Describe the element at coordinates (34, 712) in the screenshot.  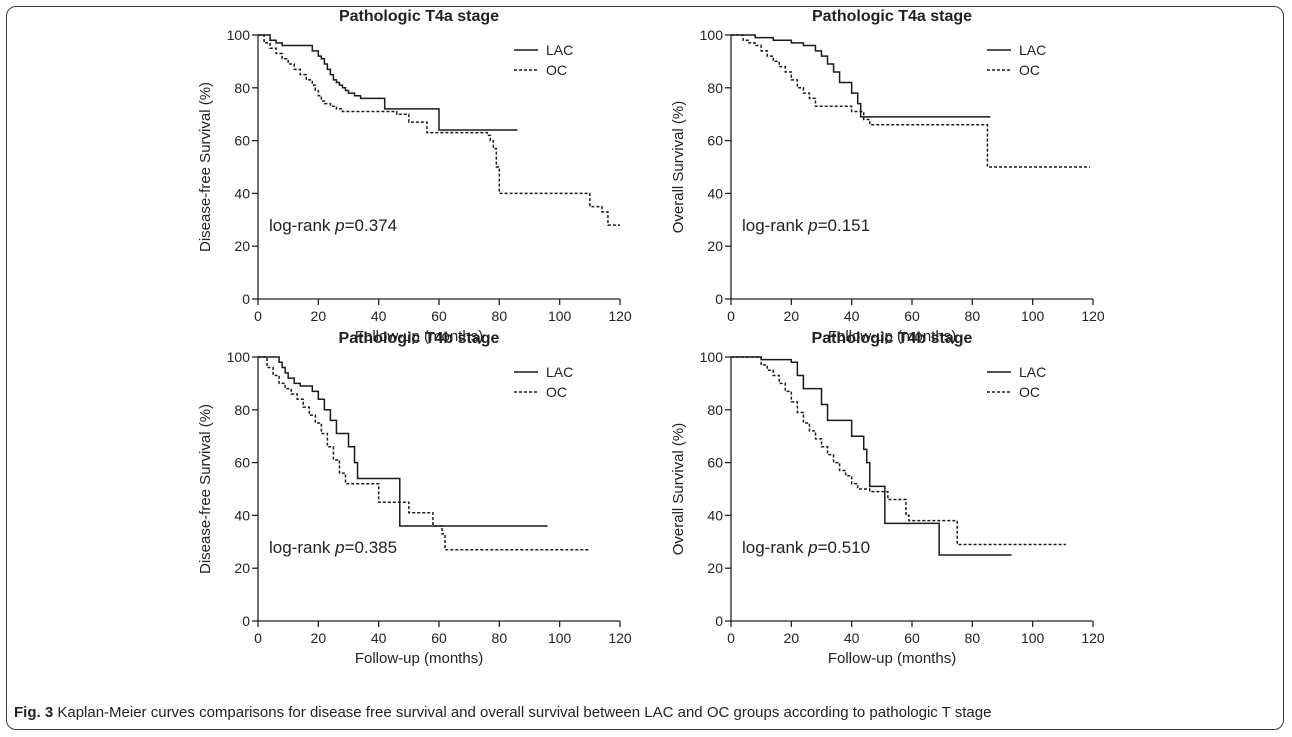
I see `caption-label: Fig. 3` at that location.